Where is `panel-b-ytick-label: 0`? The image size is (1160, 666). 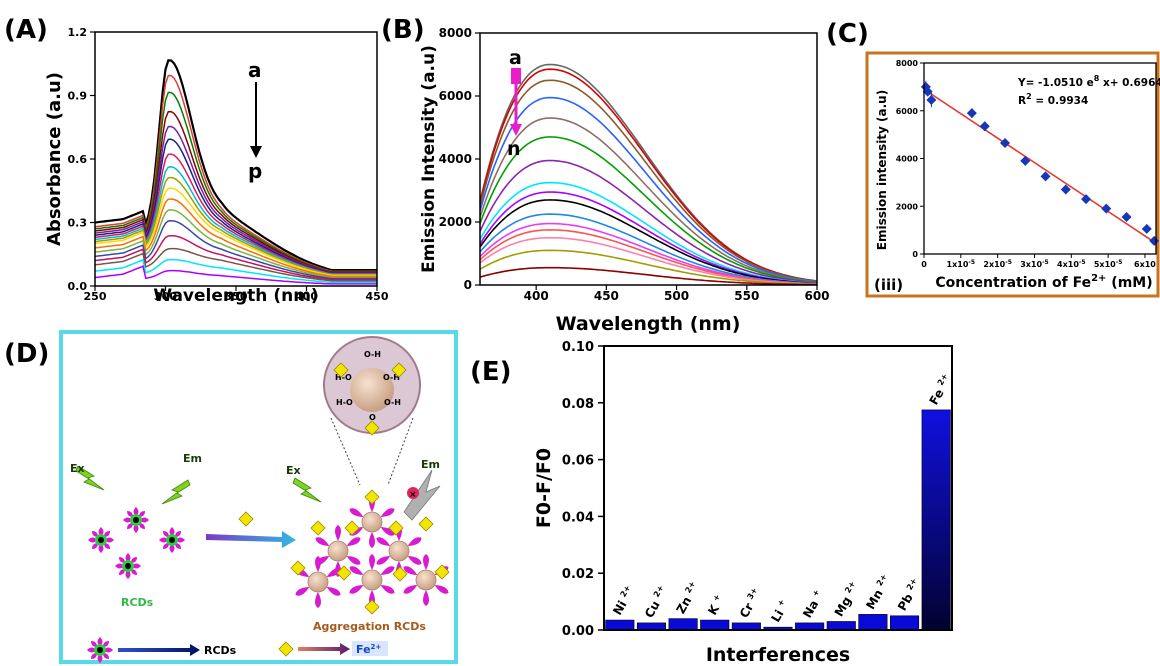
panel-b-ytick-label: 0 is located at coordinates (468, 285).